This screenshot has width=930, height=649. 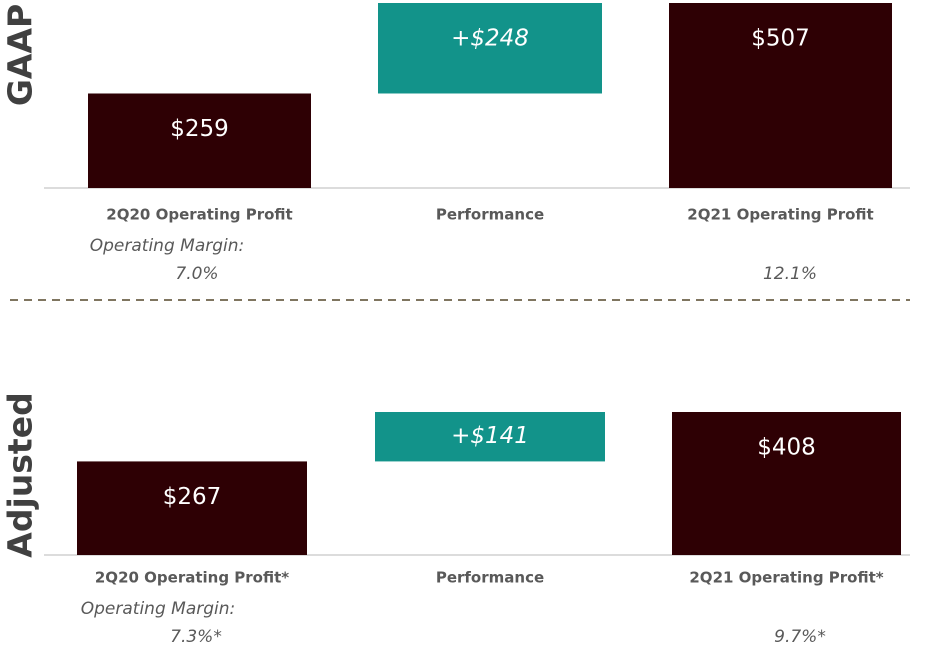 I want to click on margin-value: 7.0%, so click(x=196, y=274).